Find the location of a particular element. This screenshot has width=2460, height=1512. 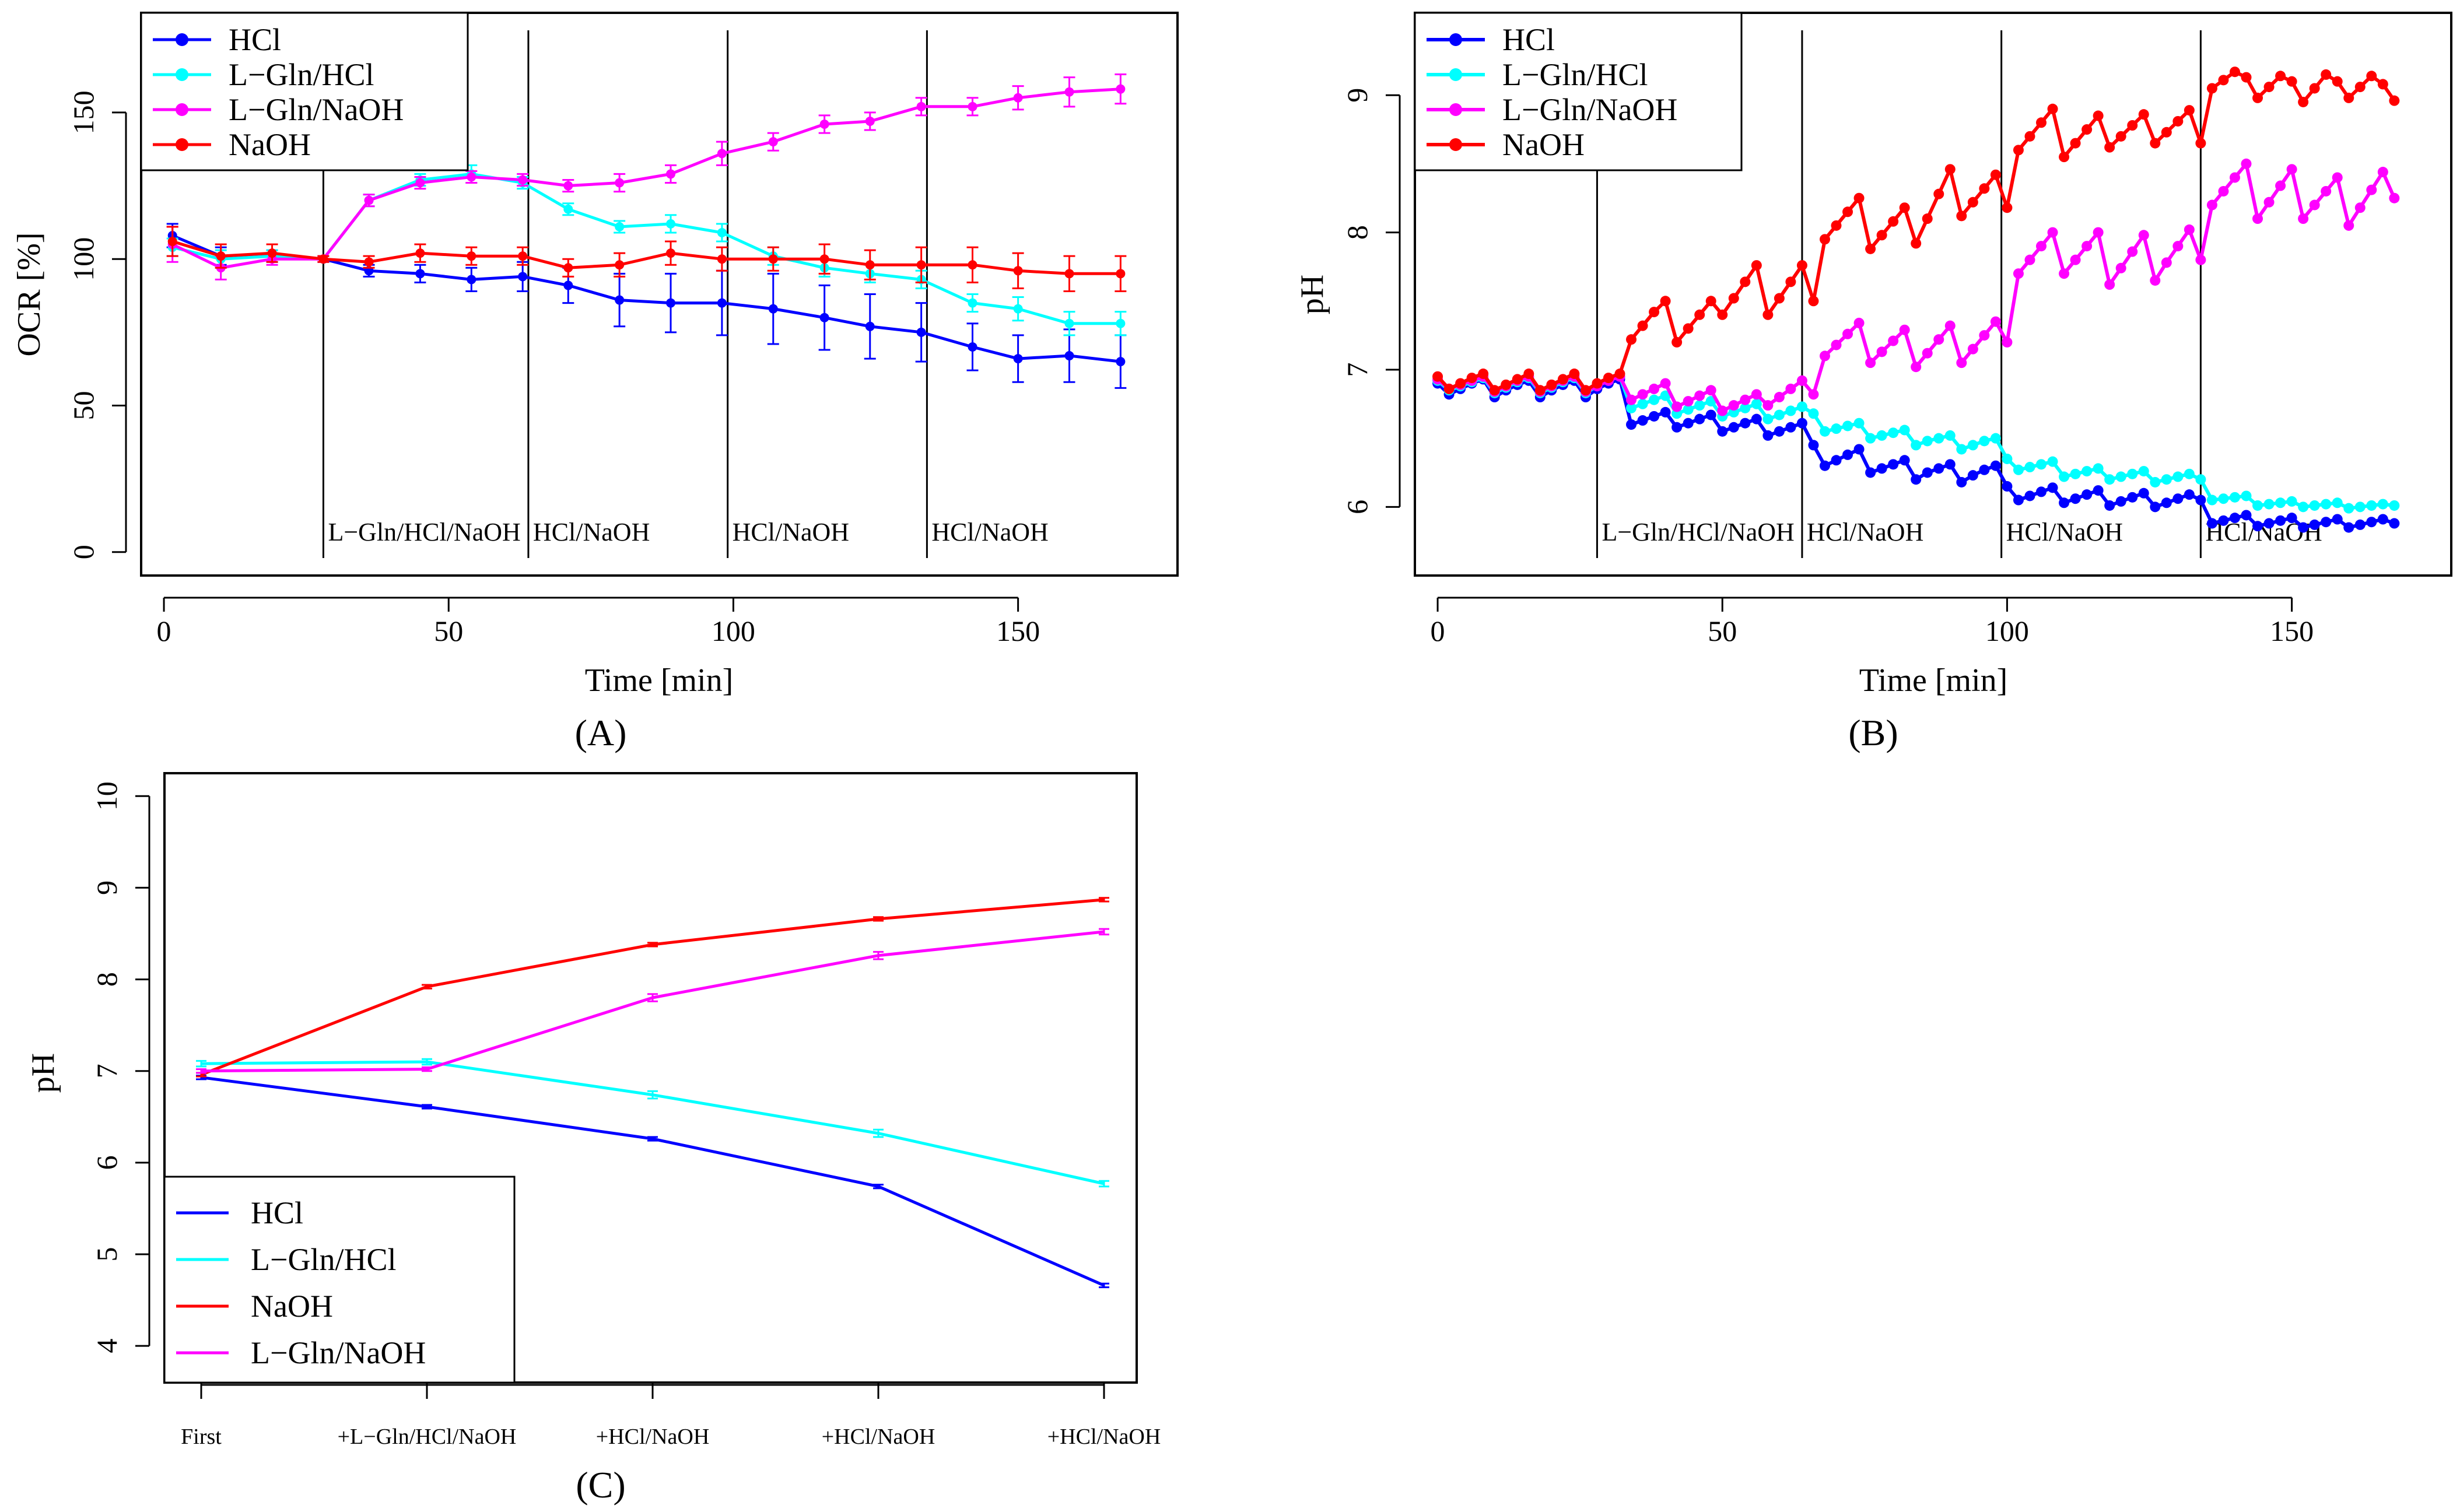

panel-c-legend: HCl L−Gln/HCl NaOH L−Gln/NaOH is located at coordinates (339, 1280).